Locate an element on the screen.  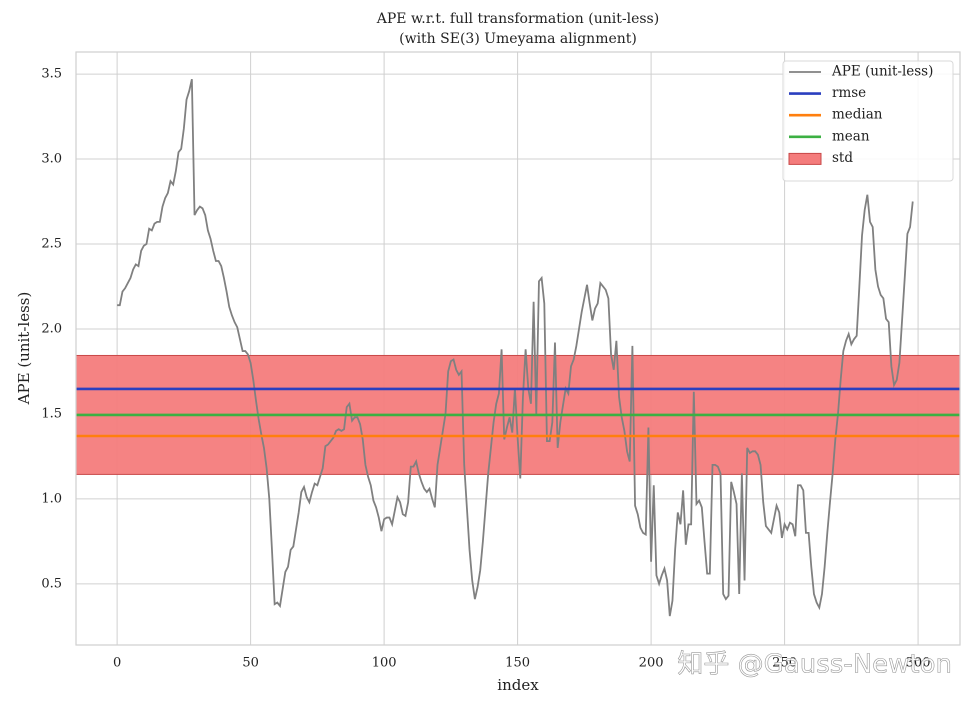
legend-label: median is located at coordinates (857, 115).